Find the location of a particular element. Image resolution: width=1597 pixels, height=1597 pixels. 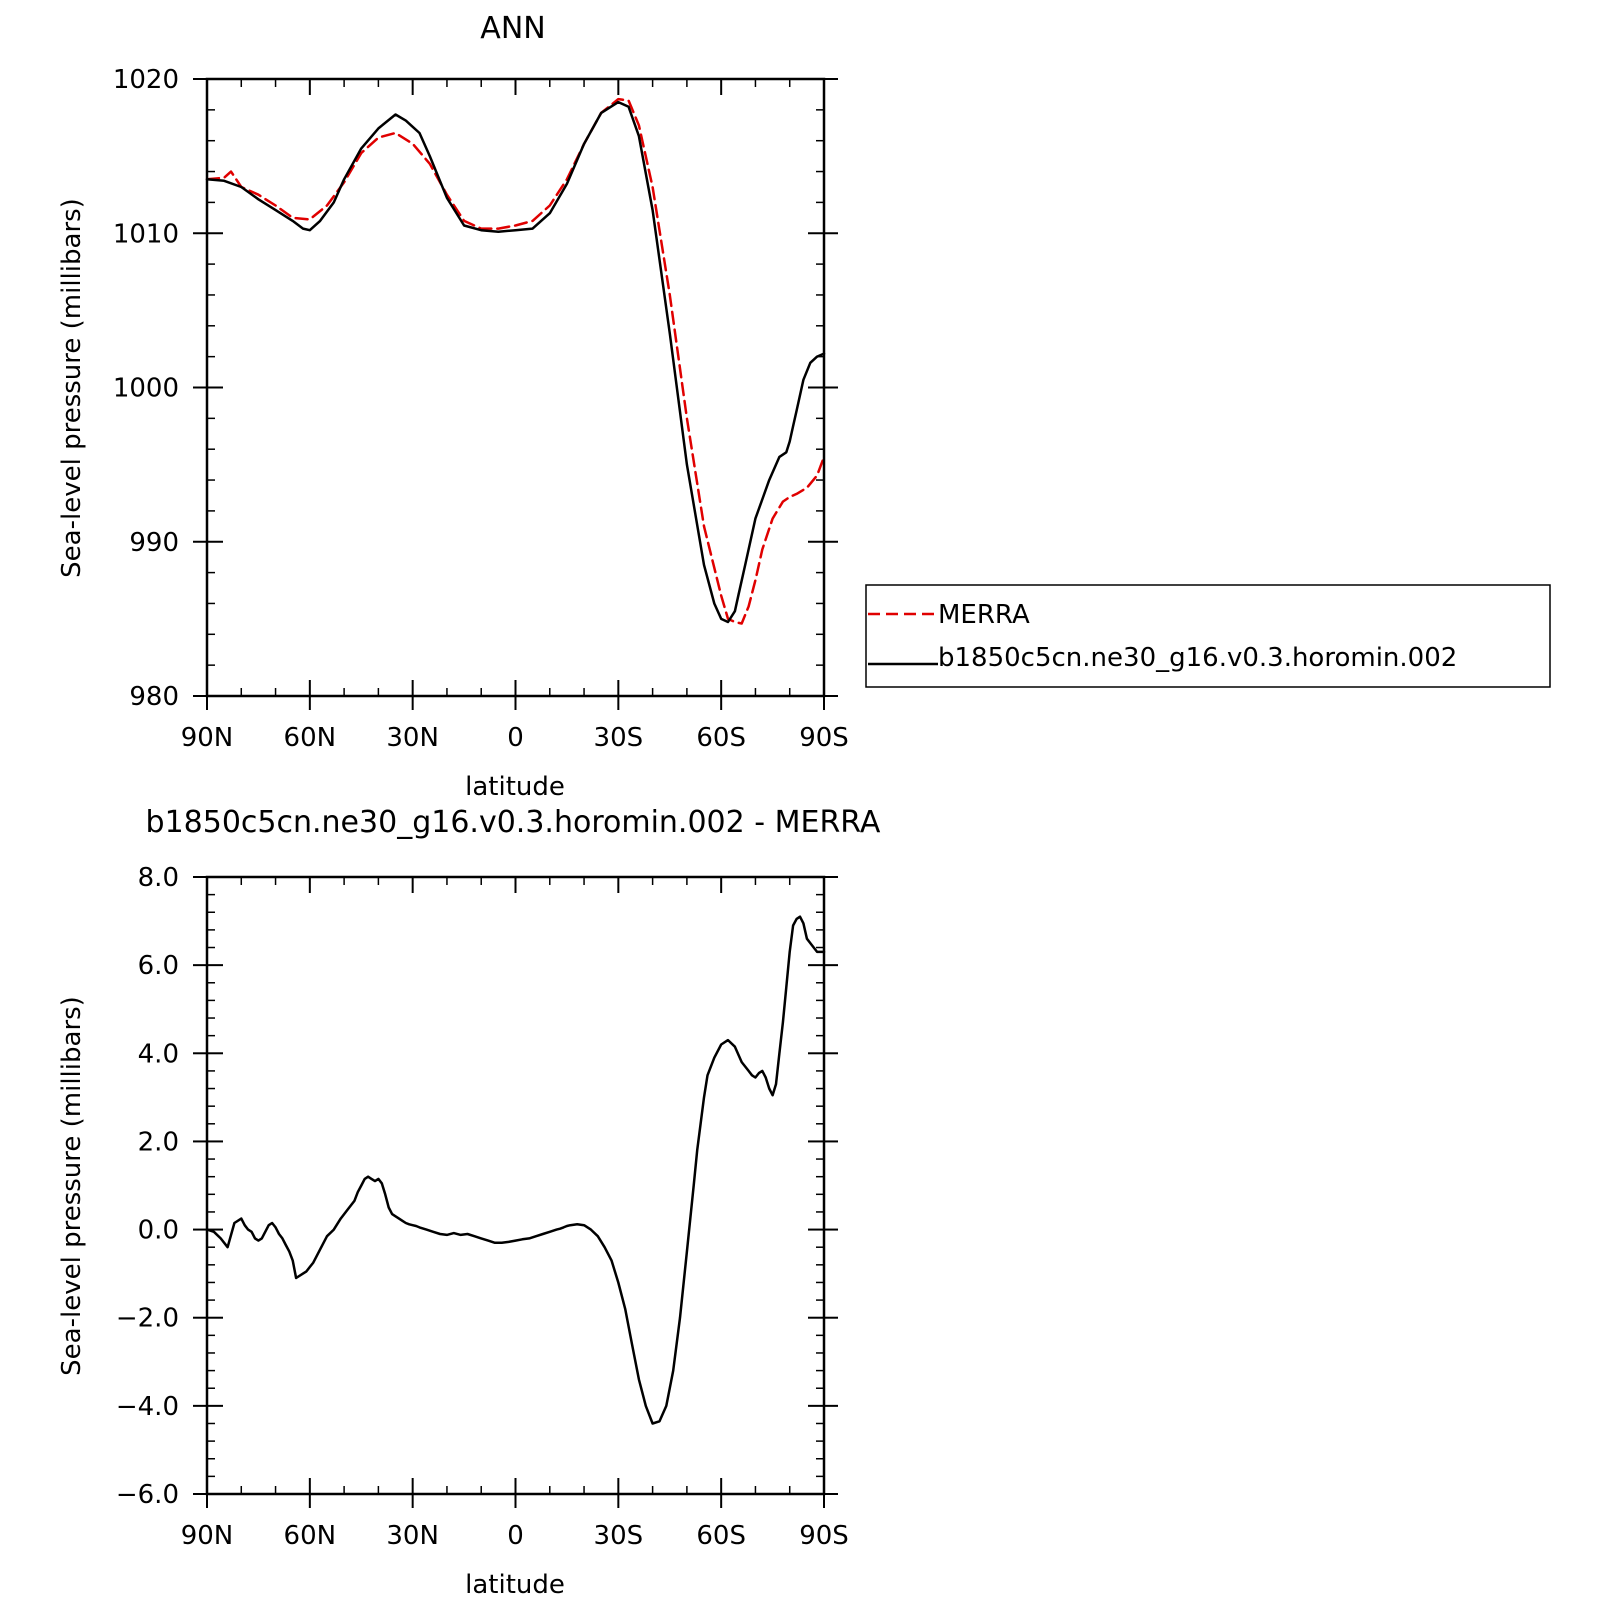

legend-box is located at coordinates (1208, 636).